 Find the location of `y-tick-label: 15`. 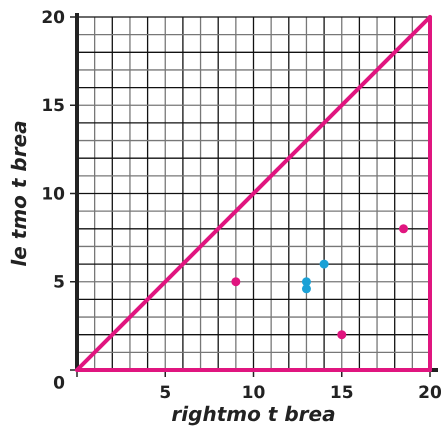

y-tick-label: 15 is located at coordinates (53, 106).